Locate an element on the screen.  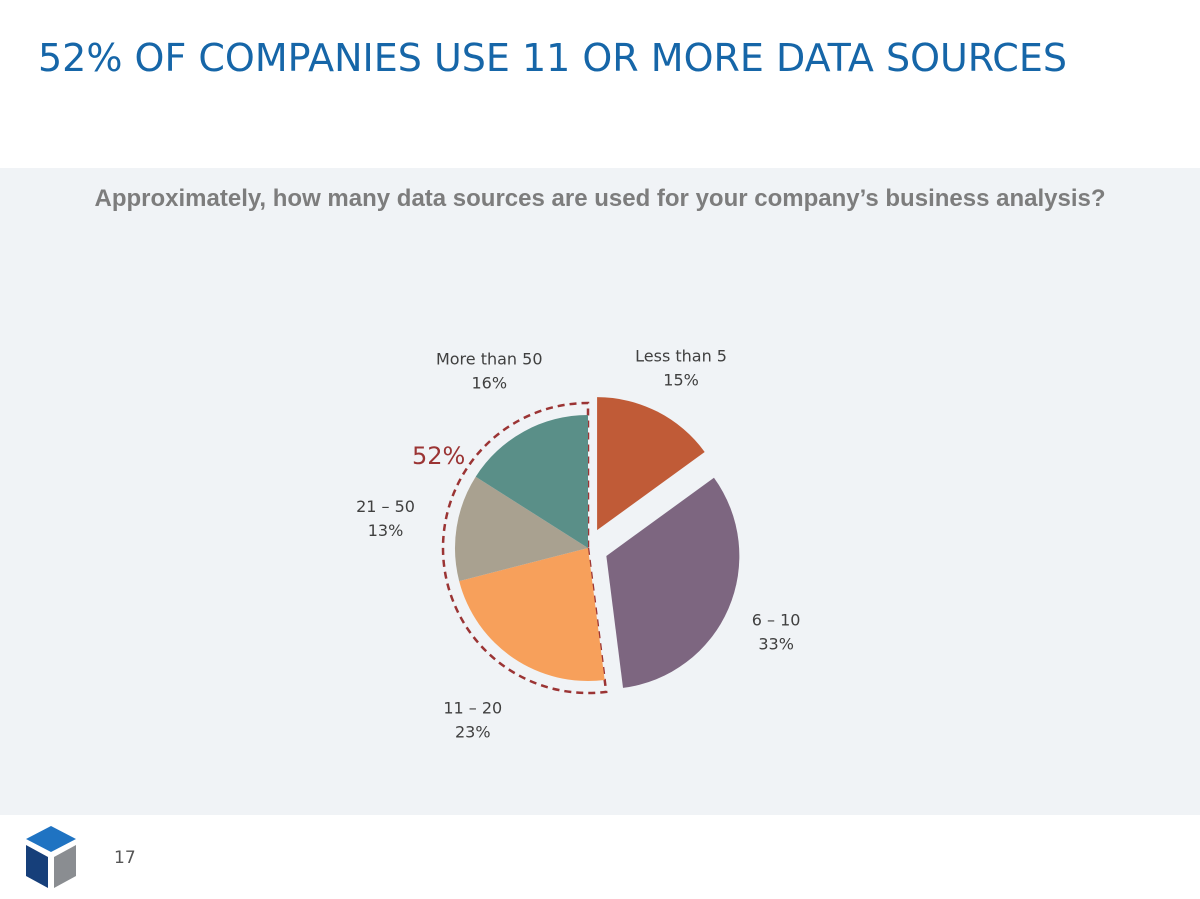
slices-group is located at coordinates (597, 542).